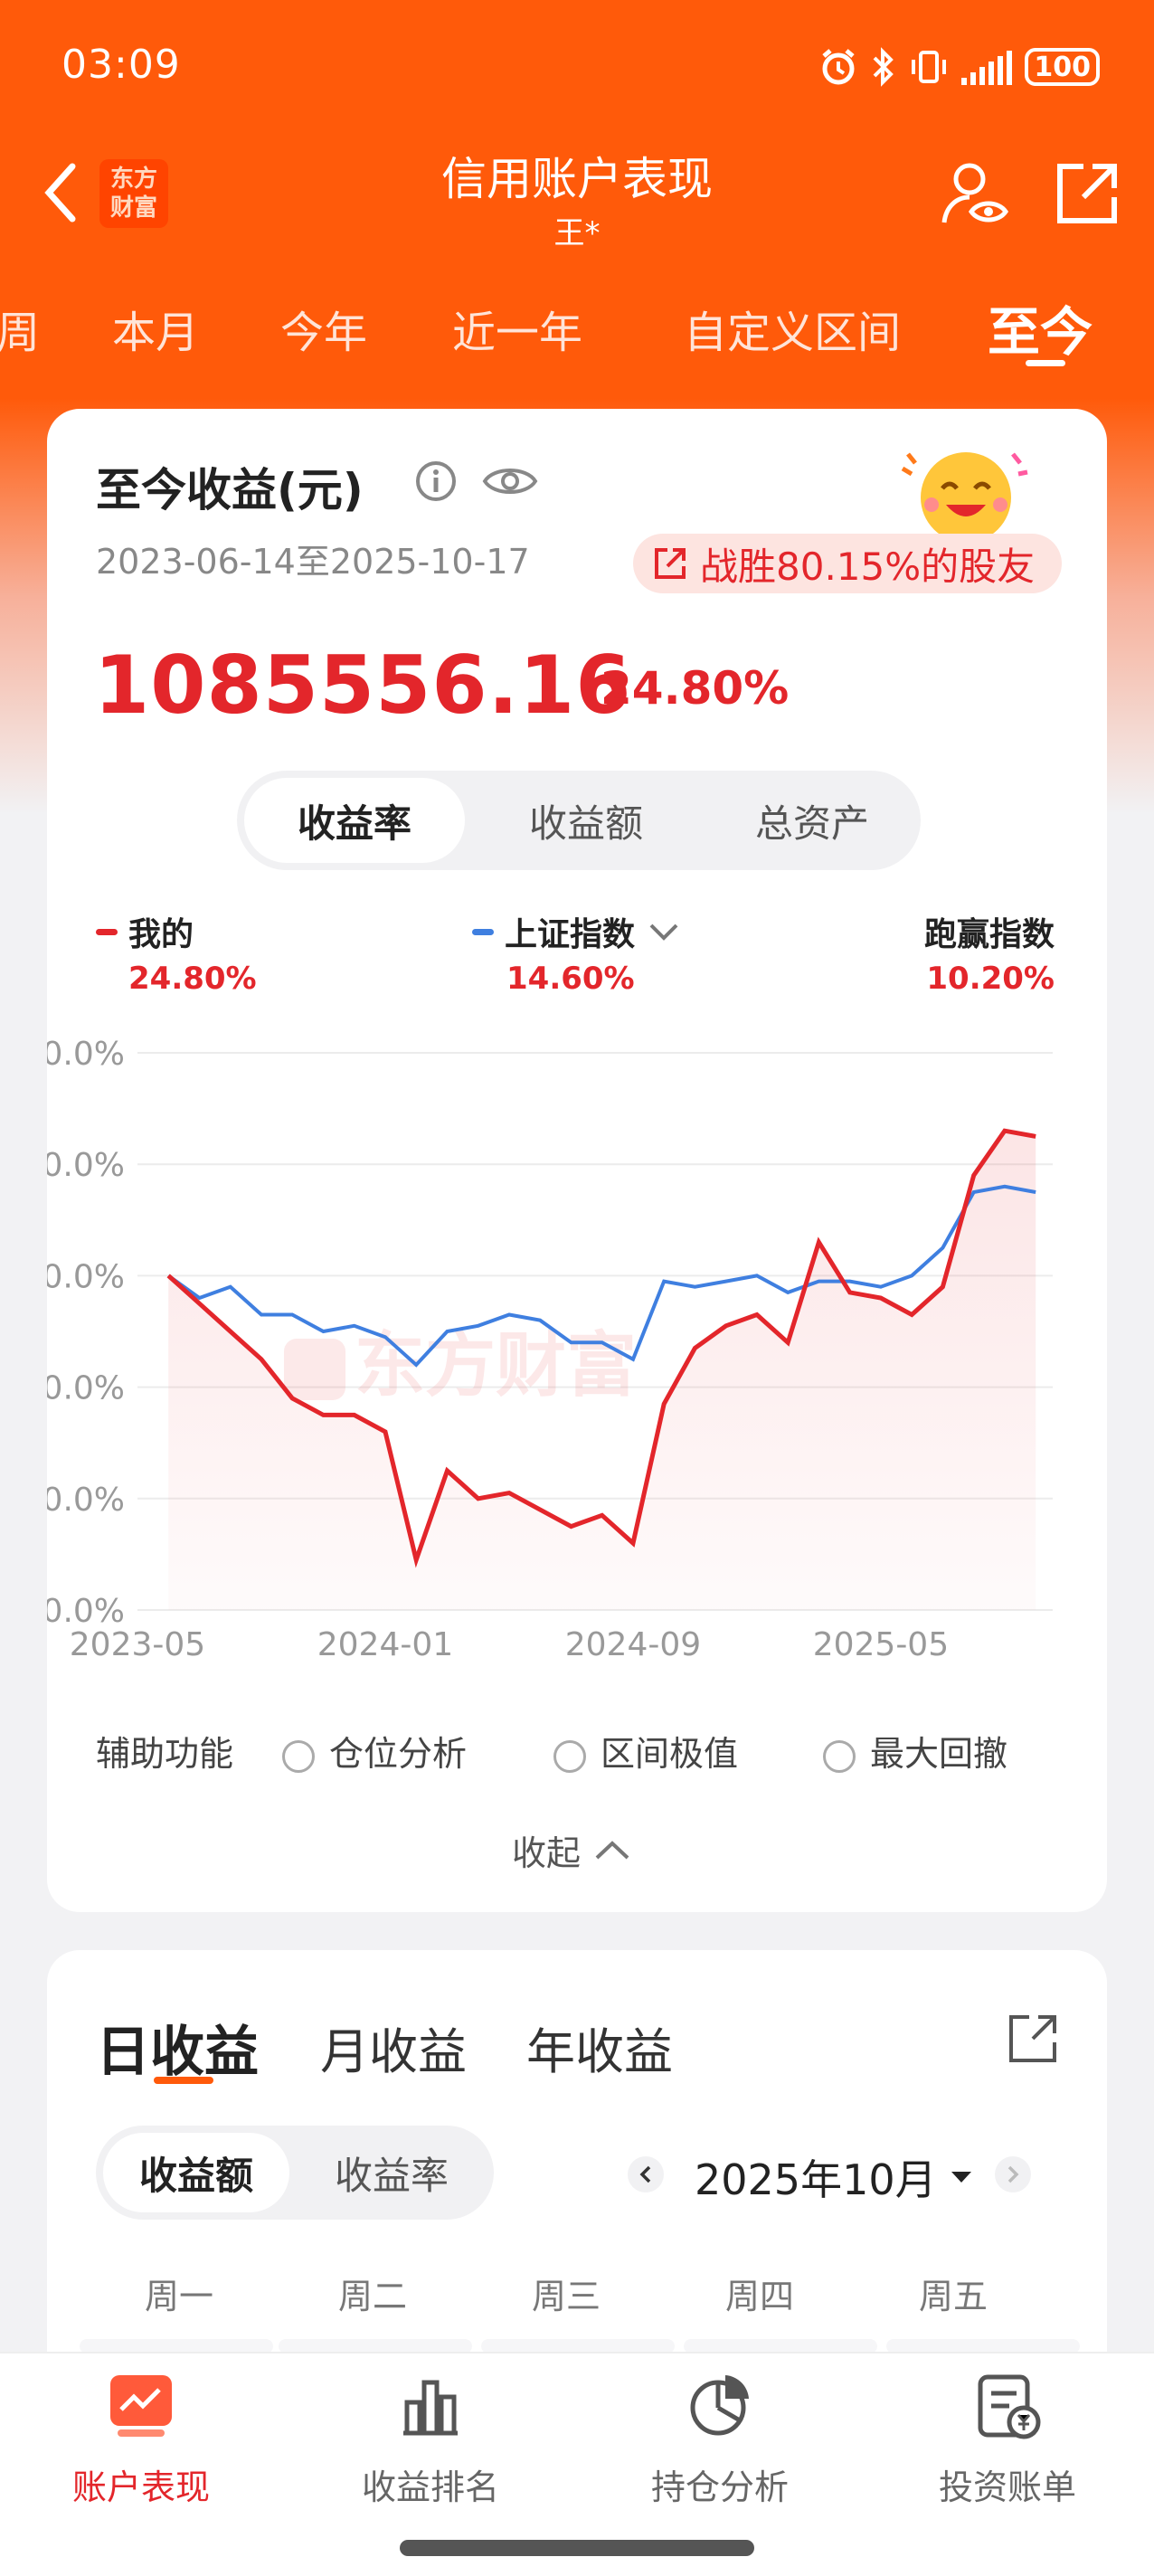  What do you see at coordinates (179, 2296) in the screenshot?
I see `weekday-mon: 周一` at bounding box center [179, 2296].